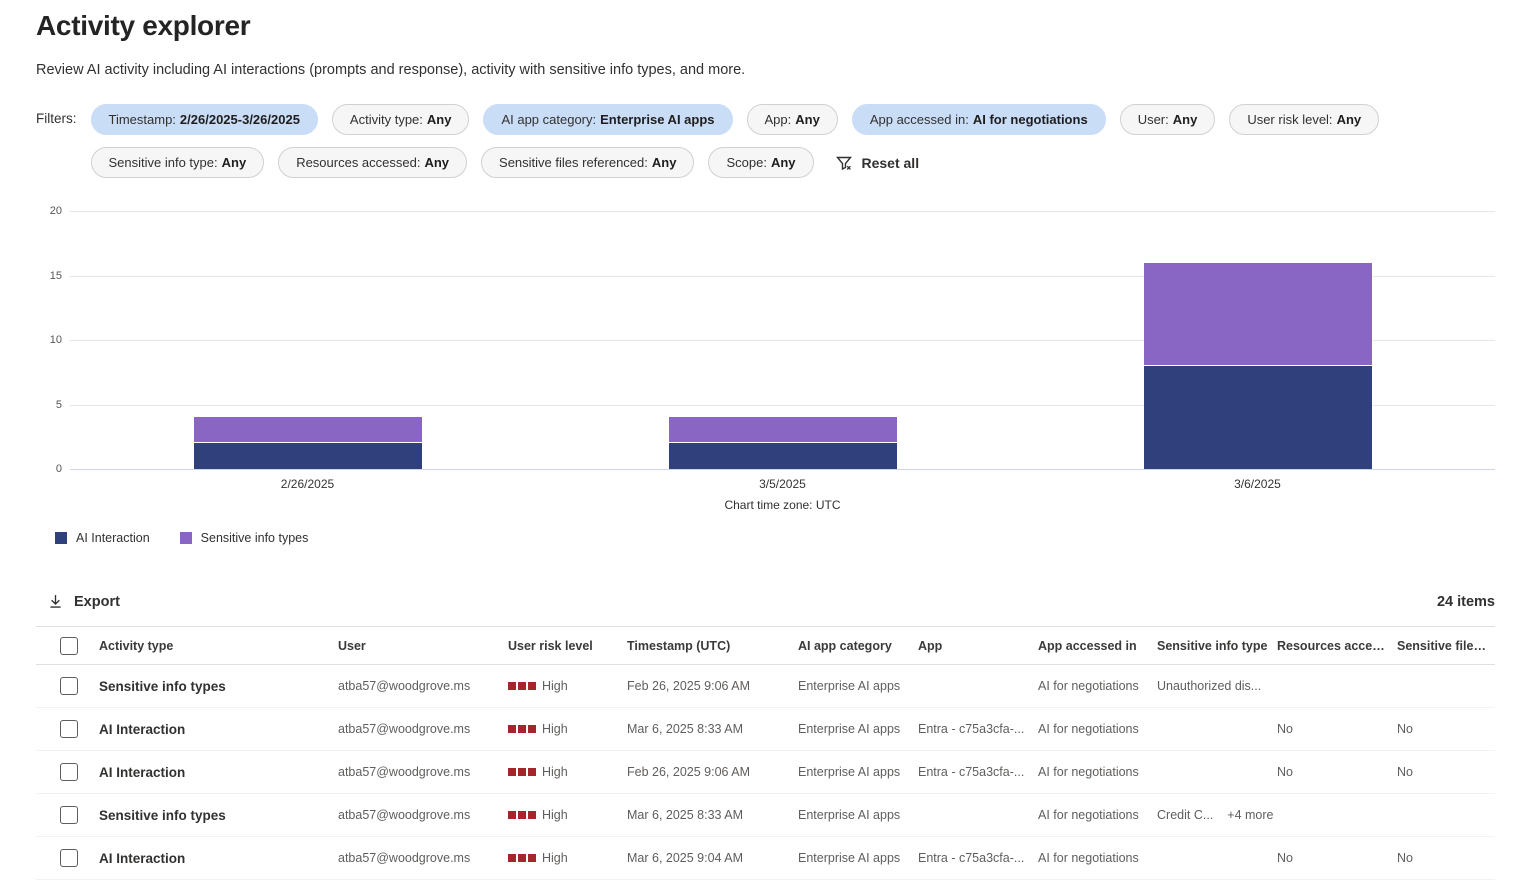 The width and height of the screenshot is (1530, 883). I want to click on filter-pill-app-accessed-in: App accessed in: AI for negotiations, so click(978, 119).